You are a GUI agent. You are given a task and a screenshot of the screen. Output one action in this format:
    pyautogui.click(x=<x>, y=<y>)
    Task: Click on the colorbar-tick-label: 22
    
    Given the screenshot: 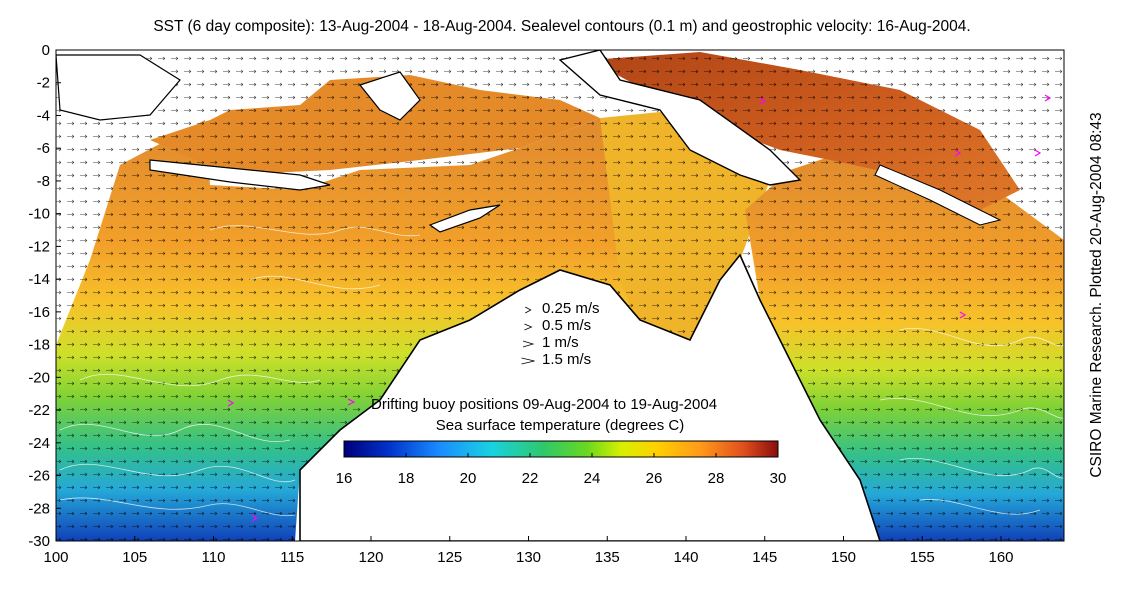 What is the action you would take?
    pyautogui.click(x=530, y=478)
    